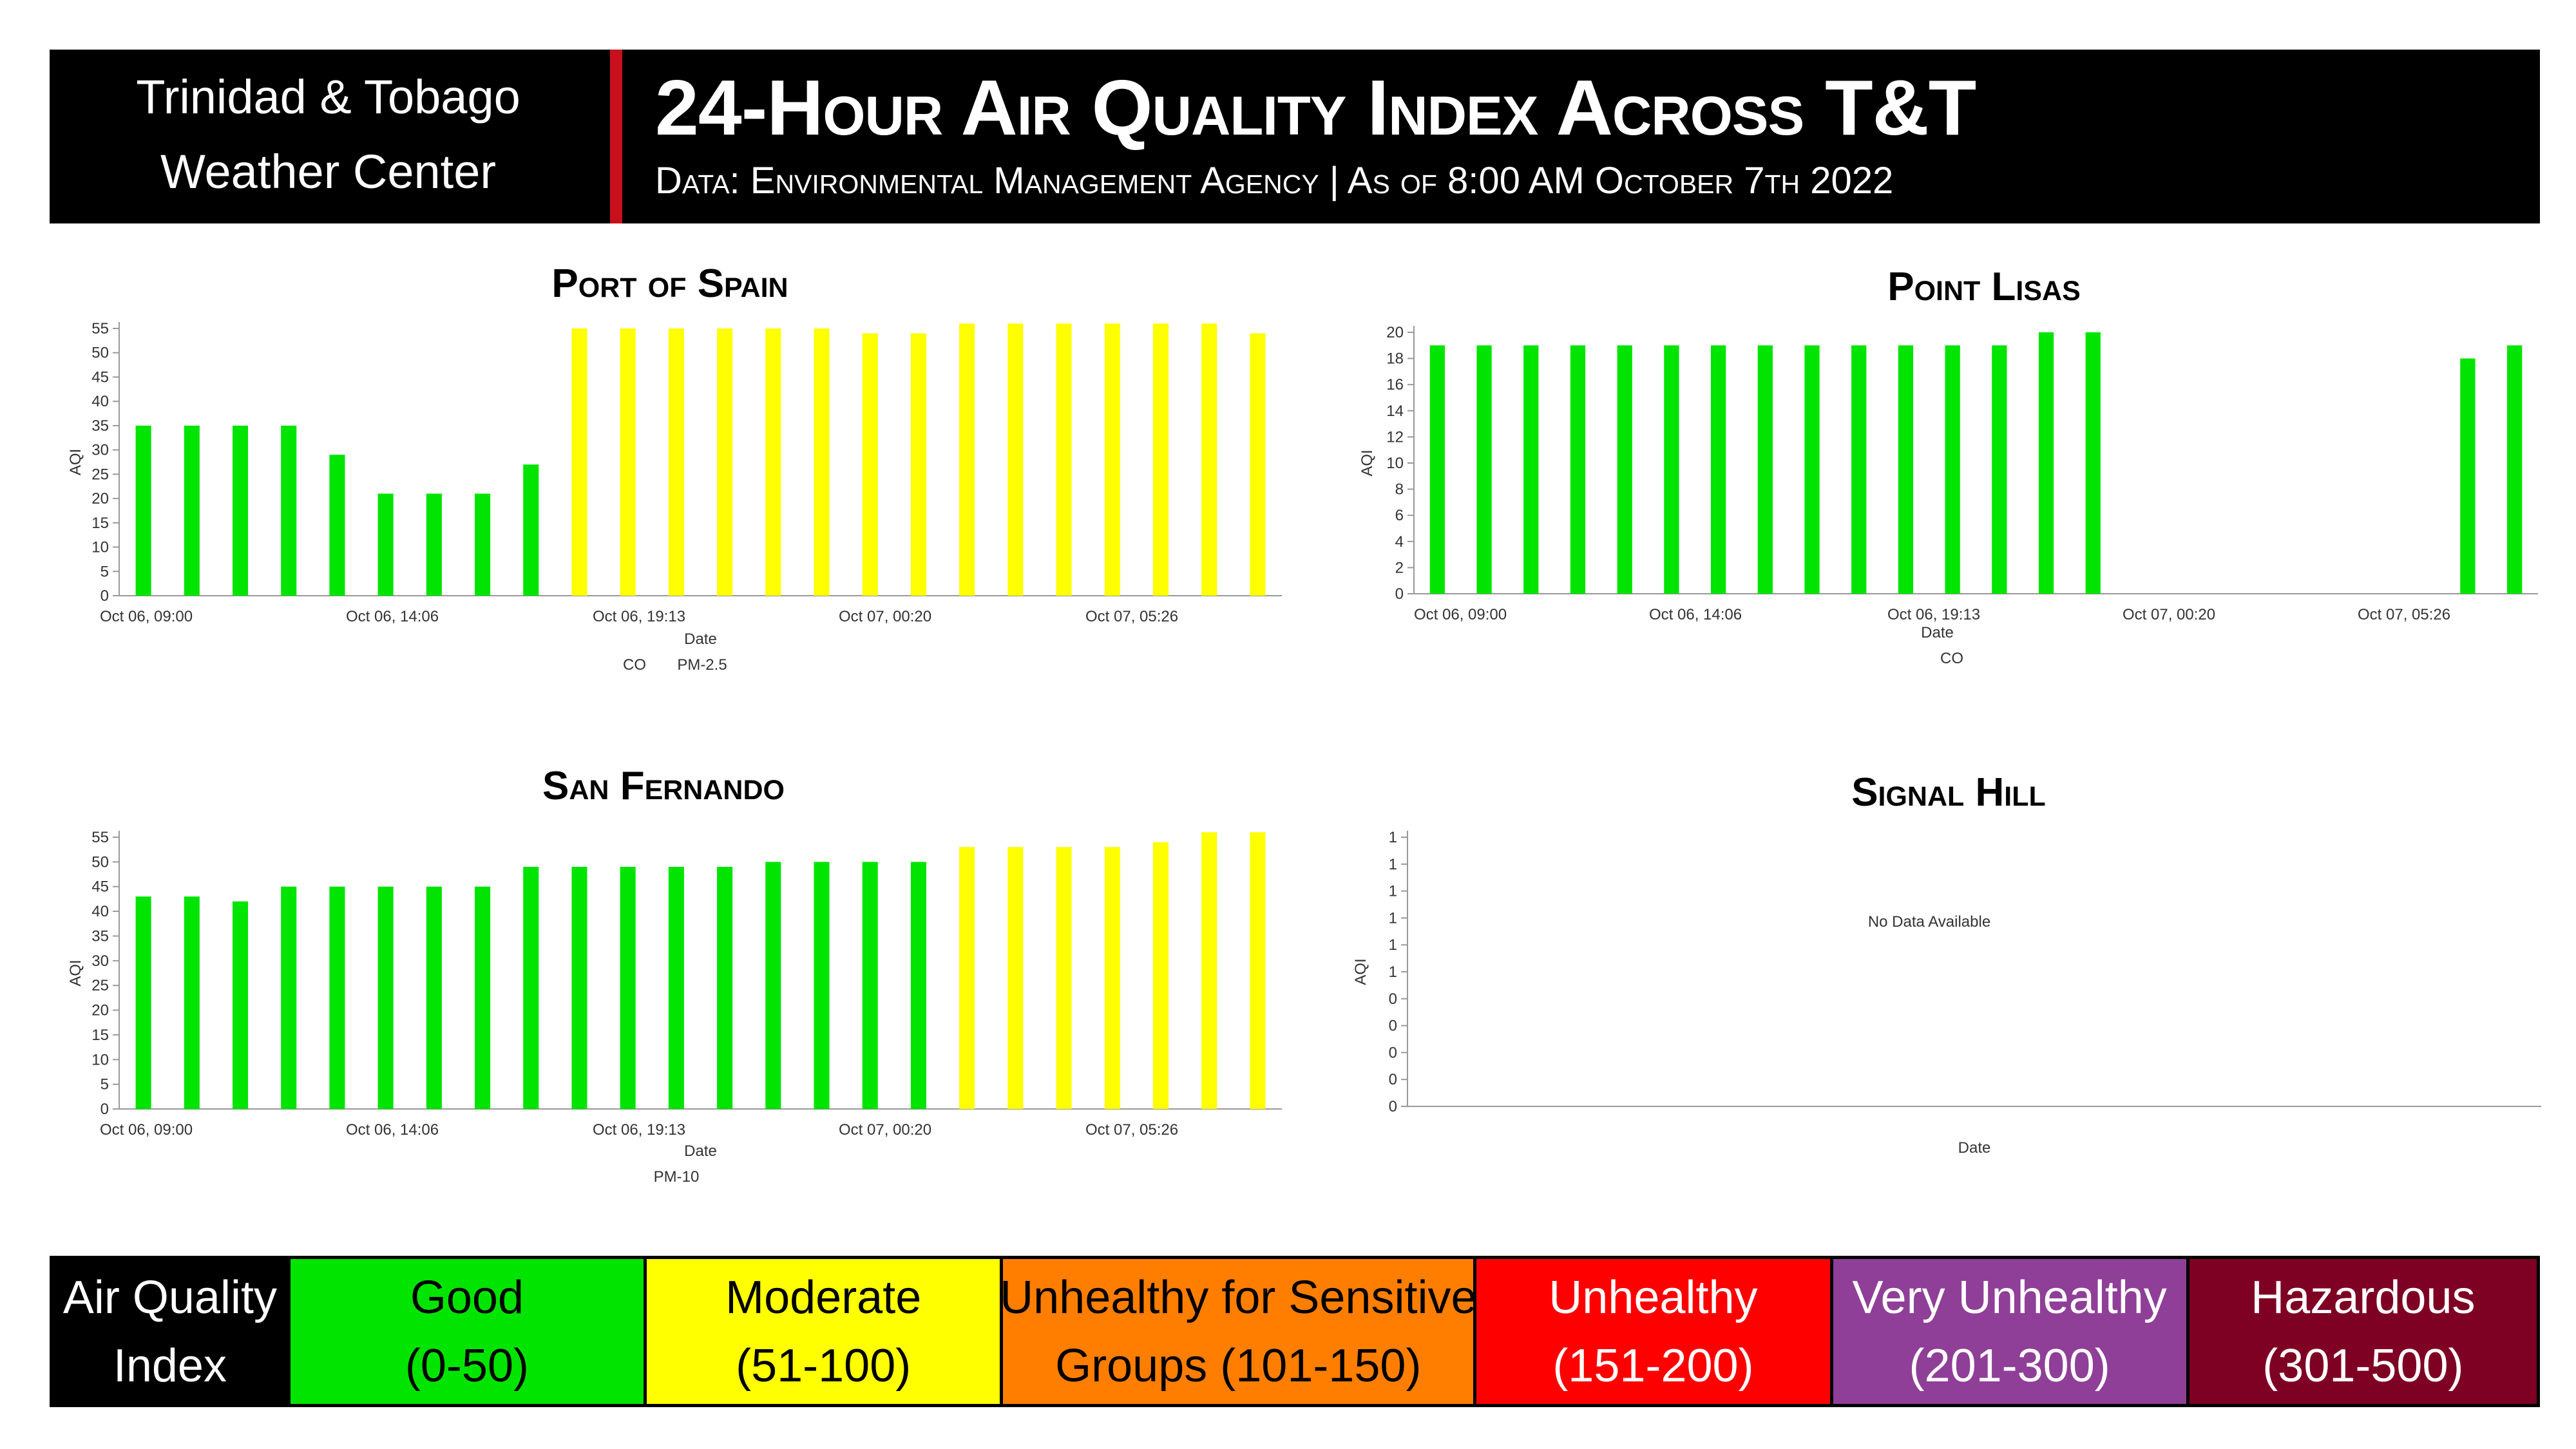 The image size is (2576, 1449). What do you see at coordinates (2011, 1331) in the screenshot?
I see `legend-cell: Very Unhealthy (201-300)` at bounding box center [2011, 1331].